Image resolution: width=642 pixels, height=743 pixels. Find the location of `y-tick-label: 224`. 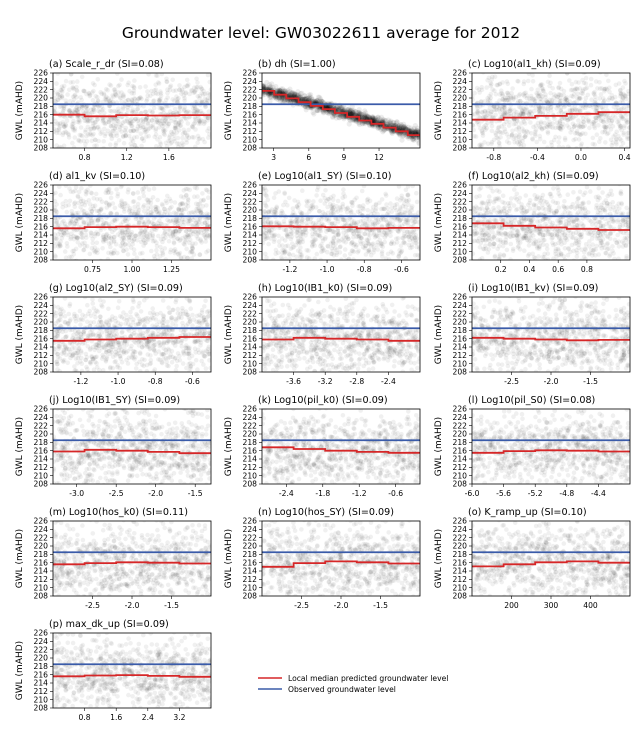

y-tick-label: 224 is located at coordinates (250, 81).